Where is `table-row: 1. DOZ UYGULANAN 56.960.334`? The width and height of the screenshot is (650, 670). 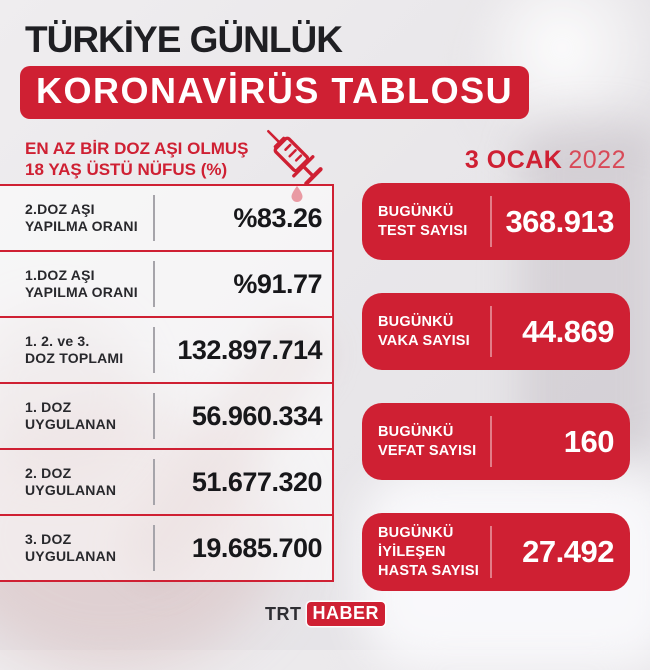 table-row: 1. DOZ UYGULANAN 56.960.334 is located at coordinates (166, 417).